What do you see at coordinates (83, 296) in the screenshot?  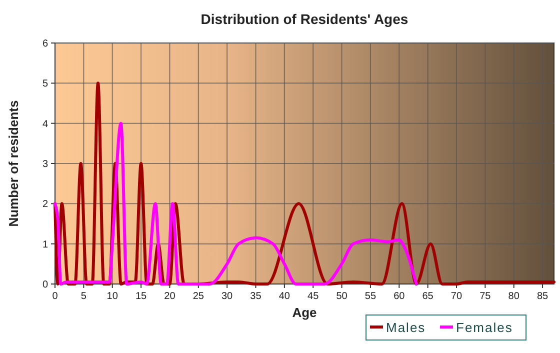 I see `x-tick-label: 5` at bounding box center [83, 296].